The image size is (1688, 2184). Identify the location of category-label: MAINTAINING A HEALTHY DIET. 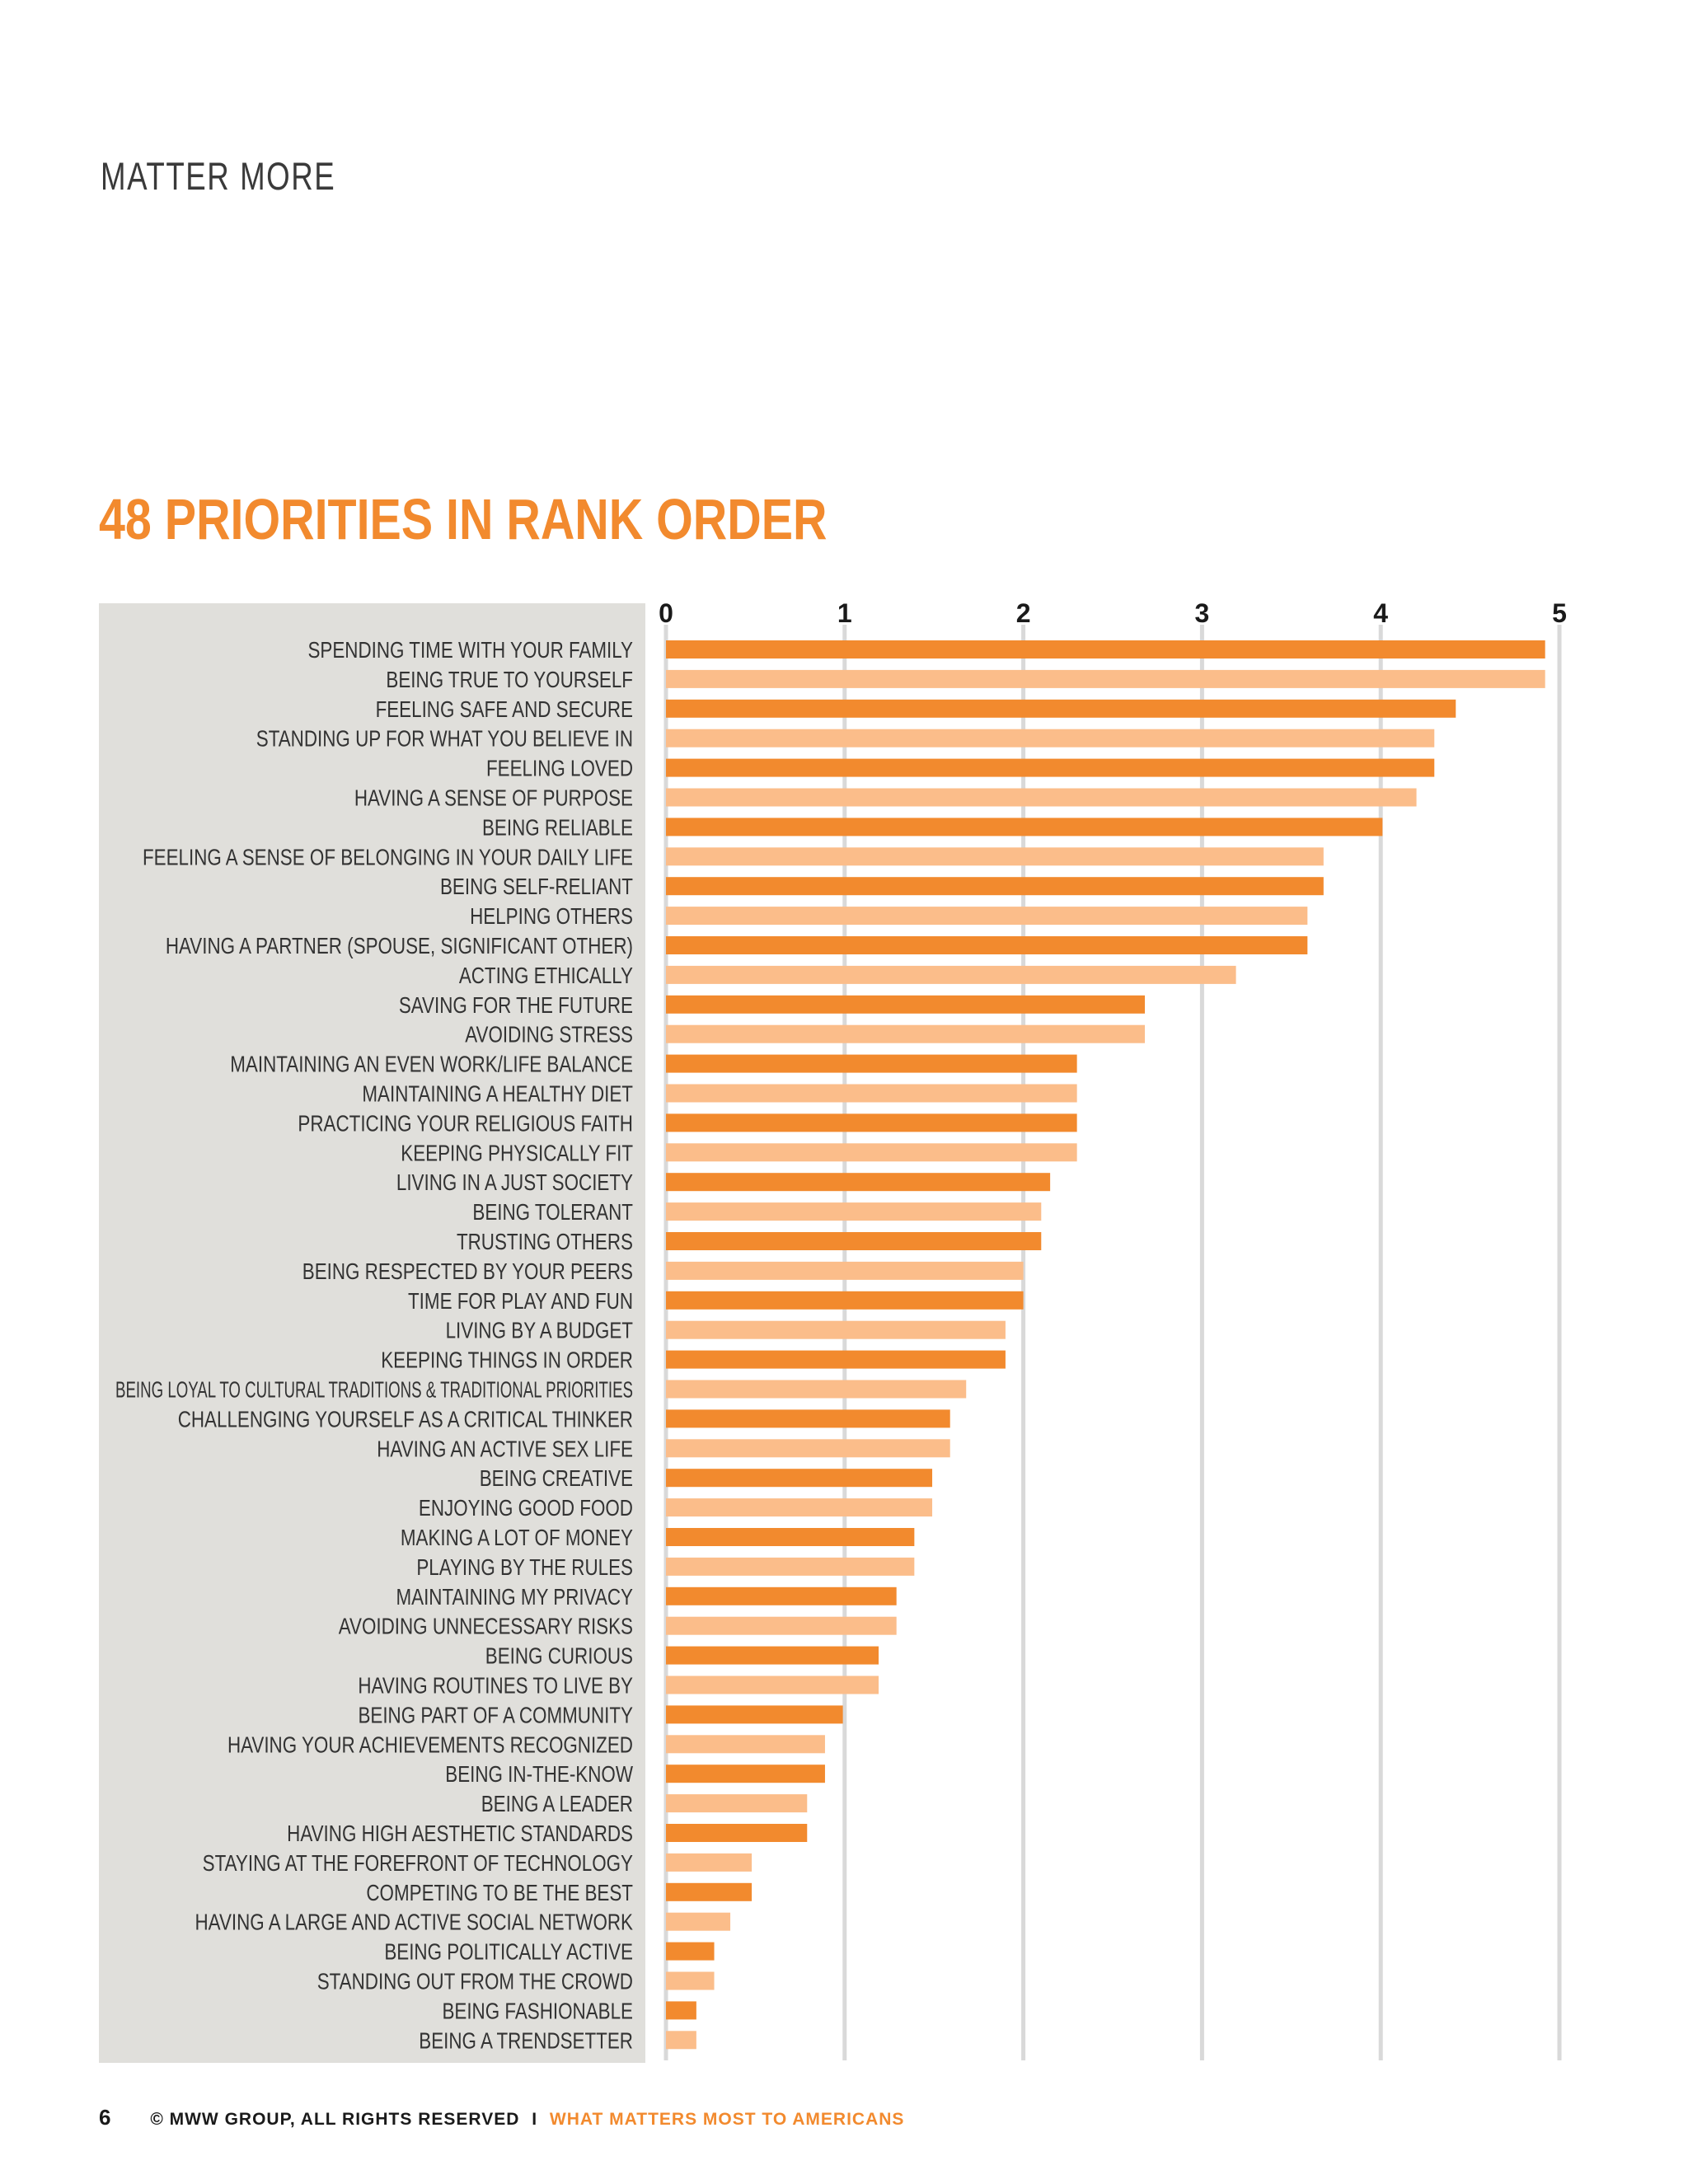
(497, 1094).